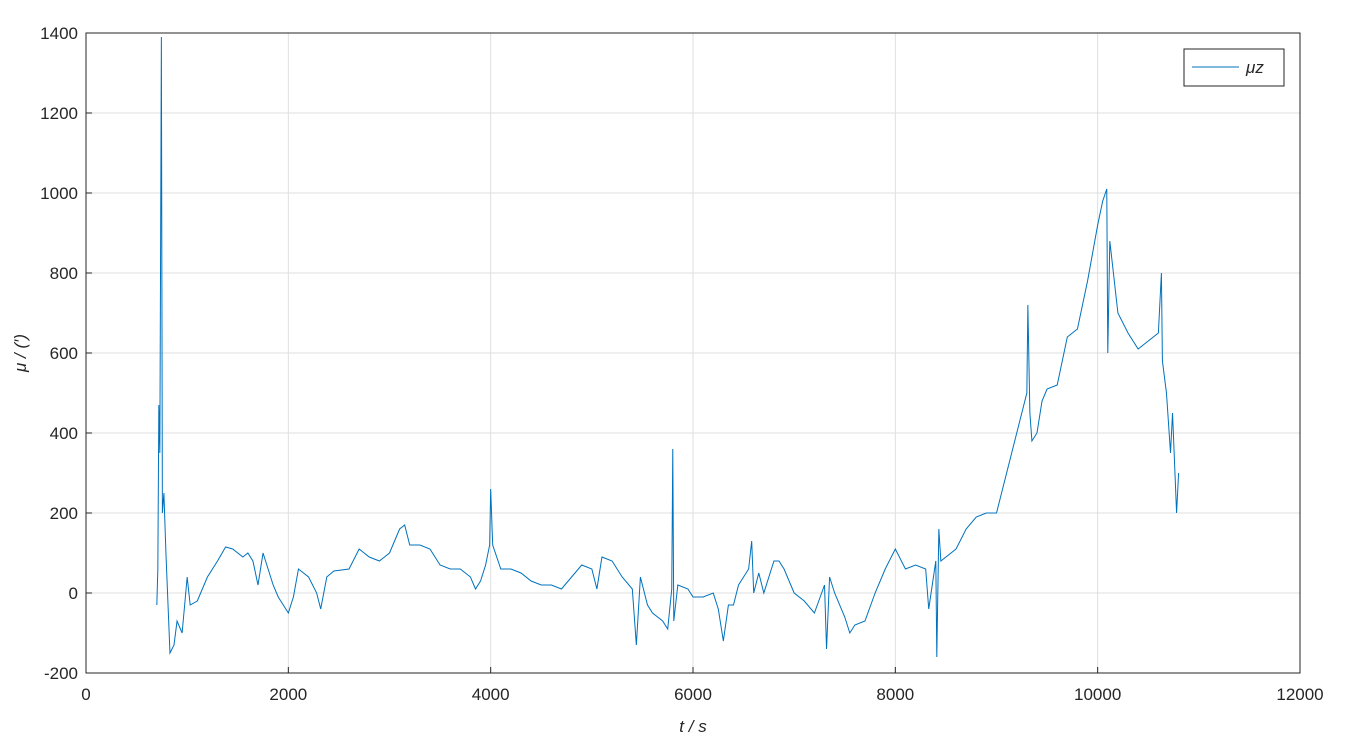 The height and width of the screenshot is (755, 1345). I want to click on y-tick-label: 200, so click(64, 513).